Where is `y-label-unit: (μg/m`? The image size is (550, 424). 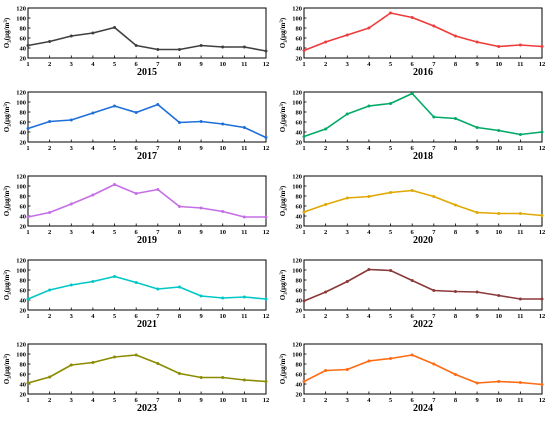 y-label-unit: (μg/m is located at coordinates (283, 283).